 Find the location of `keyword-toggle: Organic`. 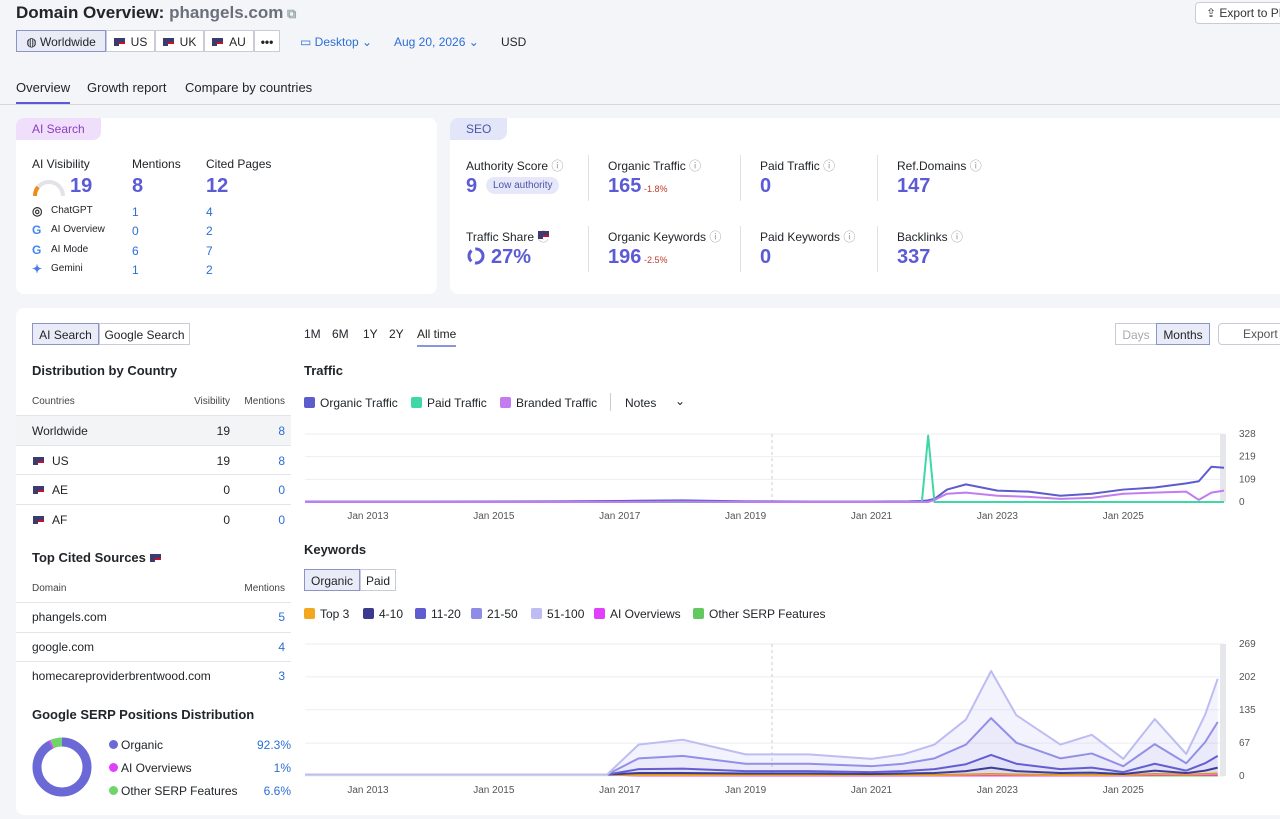

keyword-toggle: Organic is located at coordinates (332, 580).